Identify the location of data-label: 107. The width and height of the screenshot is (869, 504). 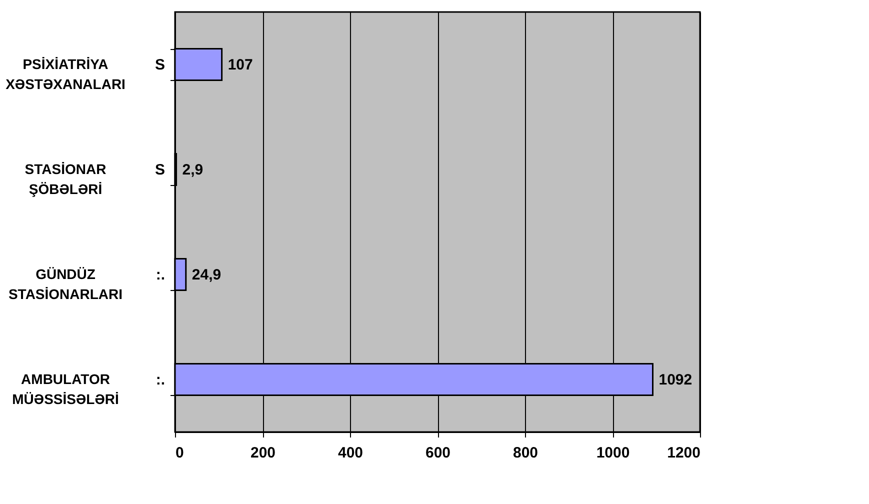
(240, 65).